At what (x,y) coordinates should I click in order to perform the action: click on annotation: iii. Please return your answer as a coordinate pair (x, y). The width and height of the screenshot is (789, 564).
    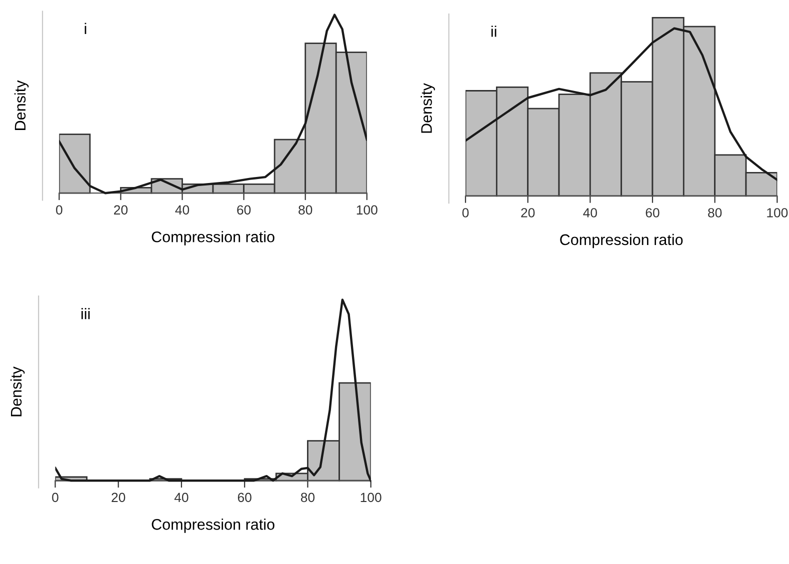
    Looking at the image, I should click on (86, 314).